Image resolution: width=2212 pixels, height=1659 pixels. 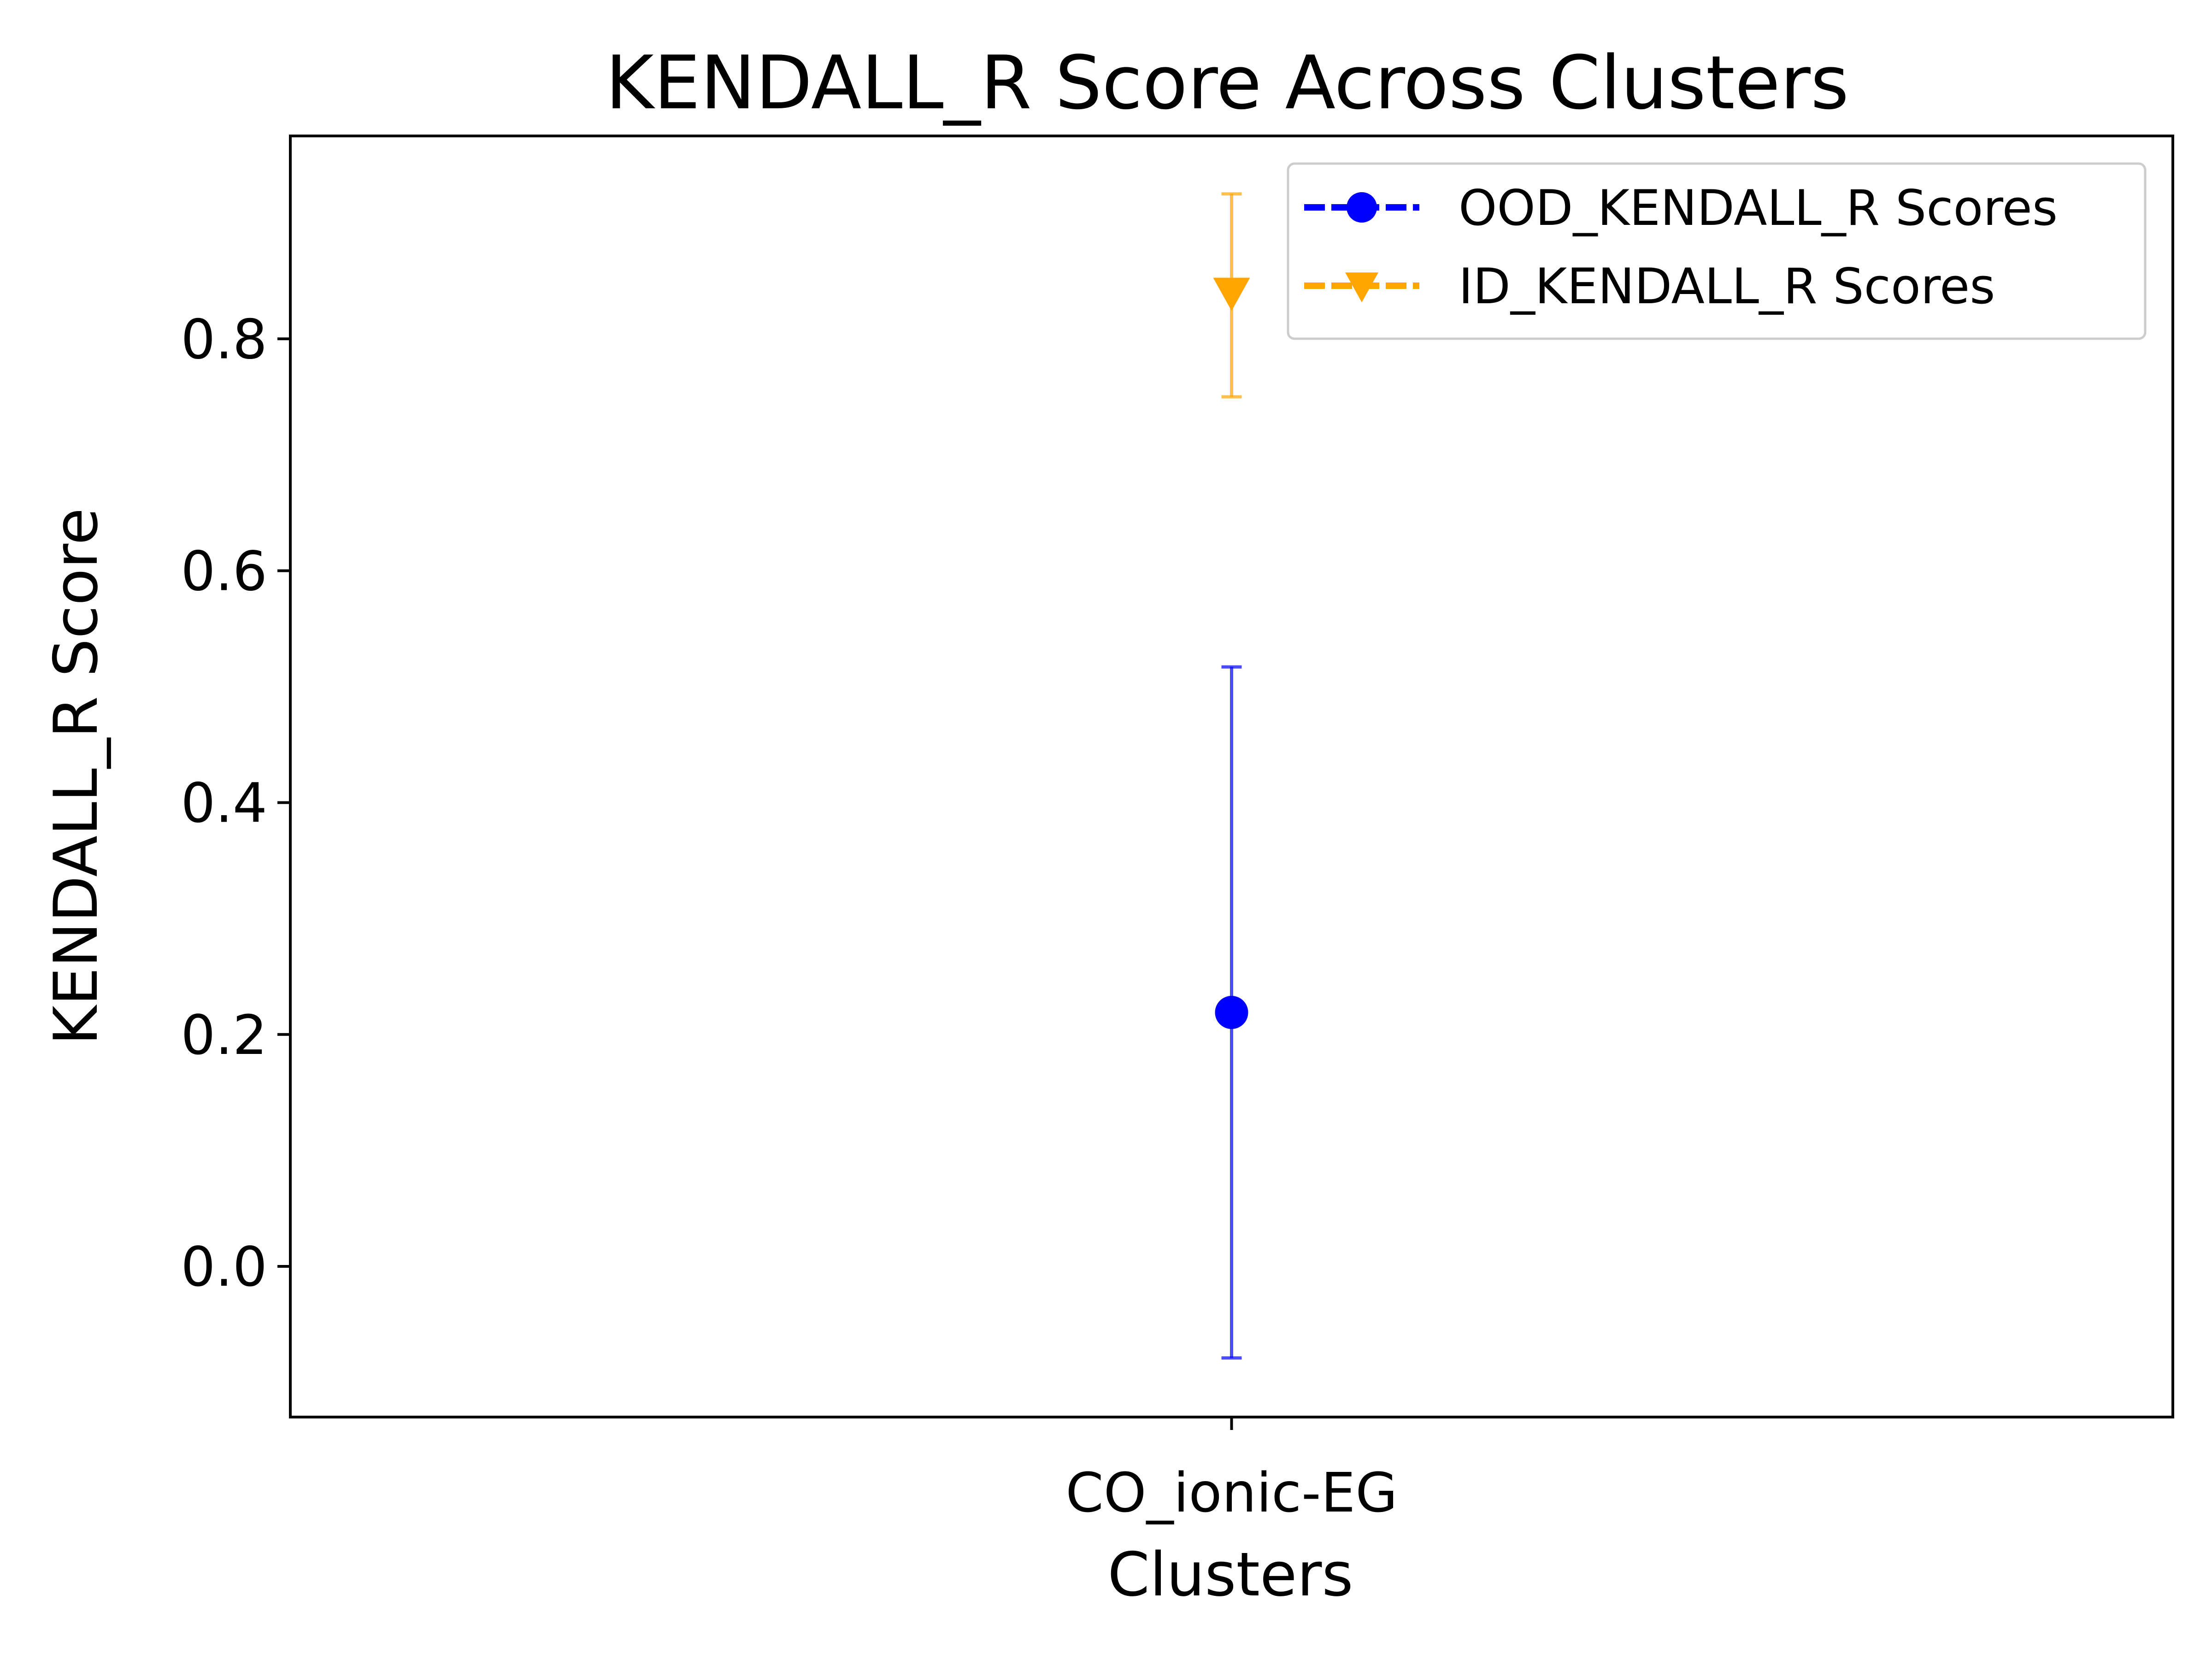 I want to click on legend-label: OOD_KENDALL_R Scores, so click(x=1758, y=208).